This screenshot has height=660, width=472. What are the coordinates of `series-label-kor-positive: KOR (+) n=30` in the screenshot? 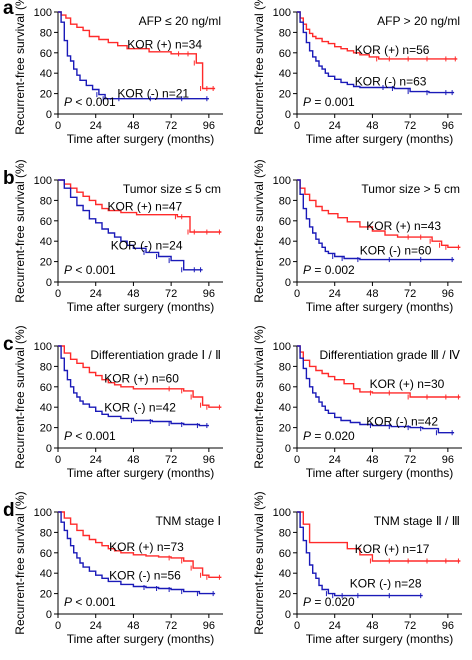 It's located at (407, 384).